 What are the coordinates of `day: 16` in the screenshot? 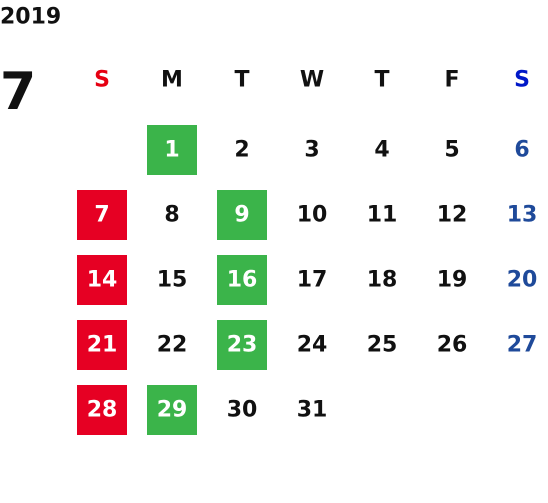 It's located at (242, 280).